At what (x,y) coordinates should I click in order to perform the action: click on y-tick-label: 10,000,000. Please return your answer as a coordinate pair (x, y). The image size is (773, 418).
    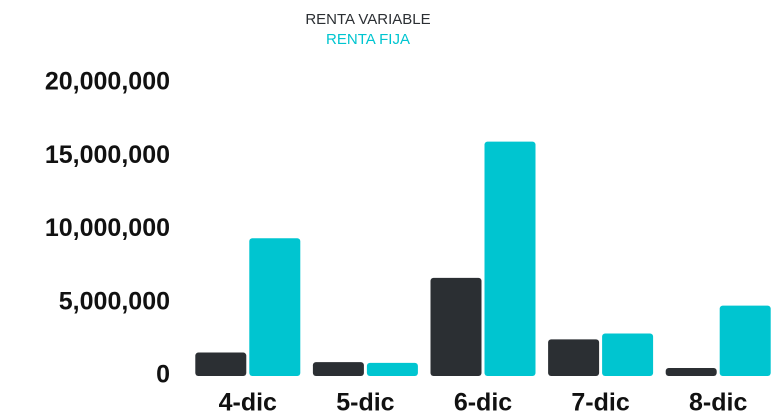
    Looking at the image, I should click on (107, 228).